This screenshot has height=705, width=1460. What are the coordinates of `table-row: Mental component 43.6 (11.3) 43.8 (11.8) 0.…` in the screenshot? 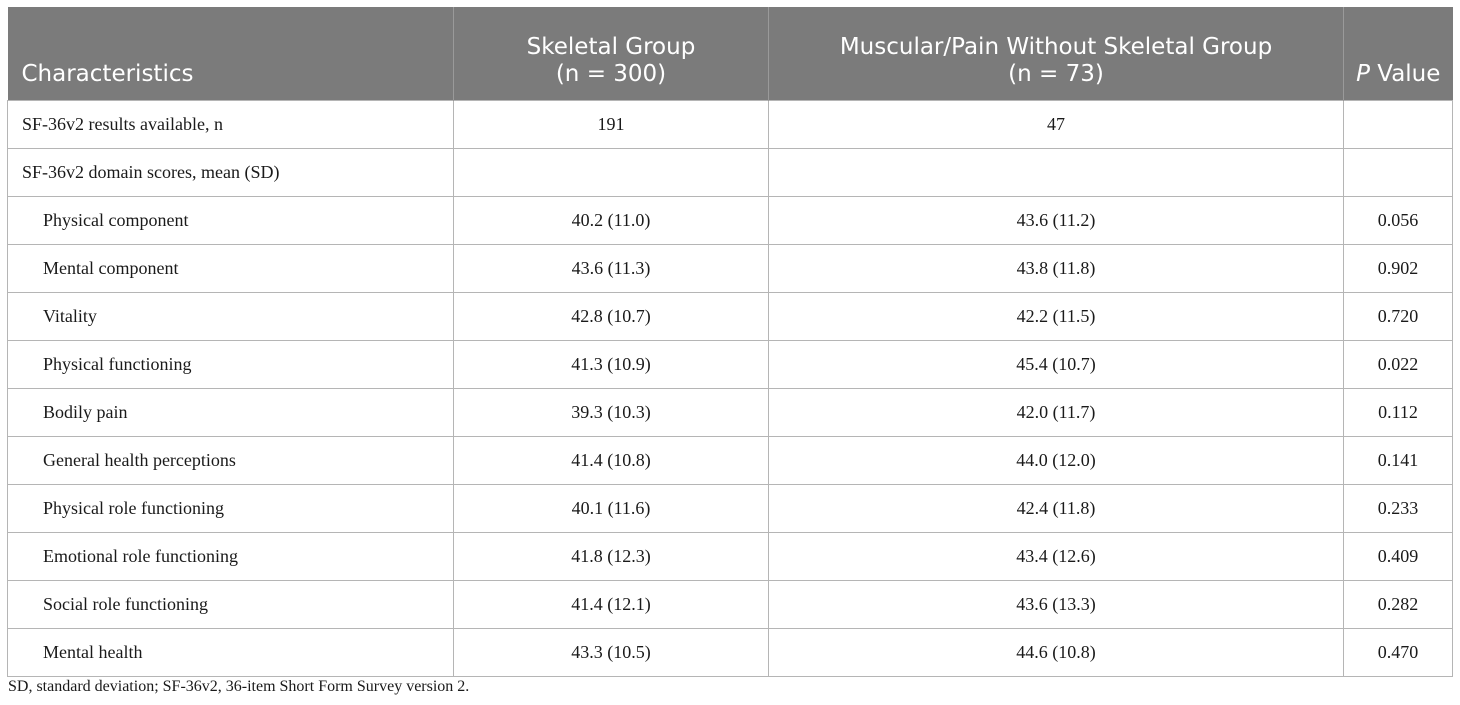 It's located at (730, 268).